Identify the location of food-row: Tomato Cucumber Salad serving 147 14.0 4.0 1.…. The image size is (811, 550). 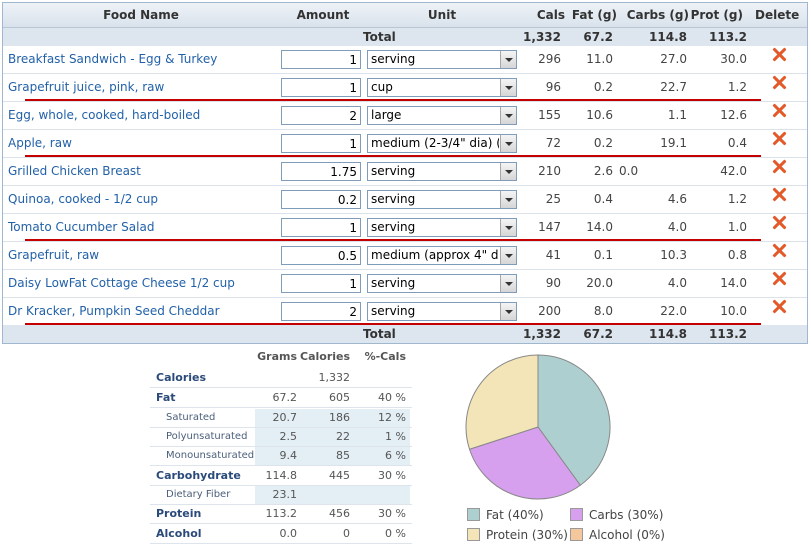
(405, 228).